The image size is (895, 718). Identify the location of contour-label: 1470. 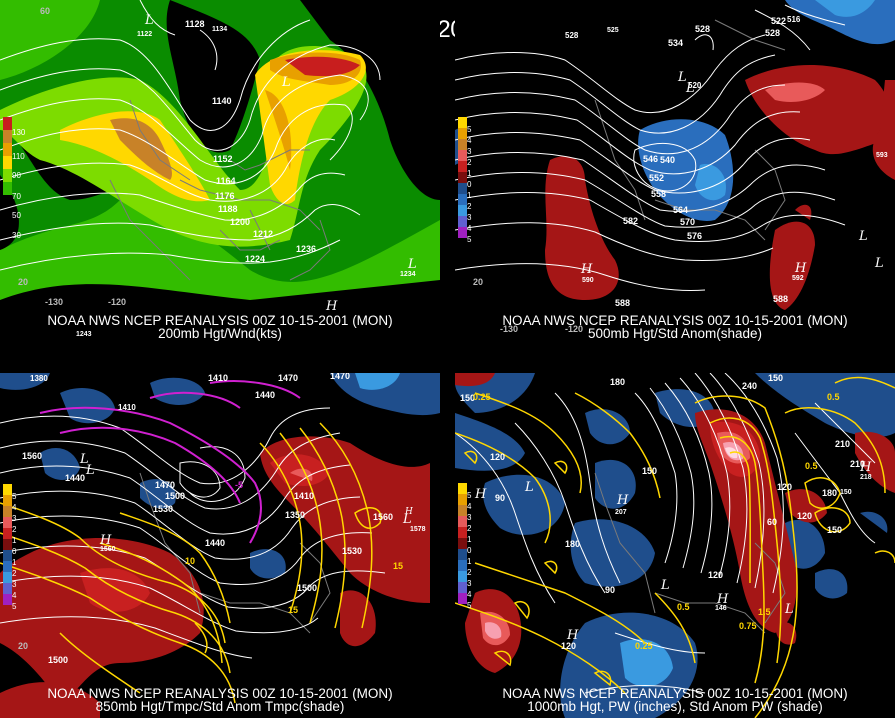
(165, 485).